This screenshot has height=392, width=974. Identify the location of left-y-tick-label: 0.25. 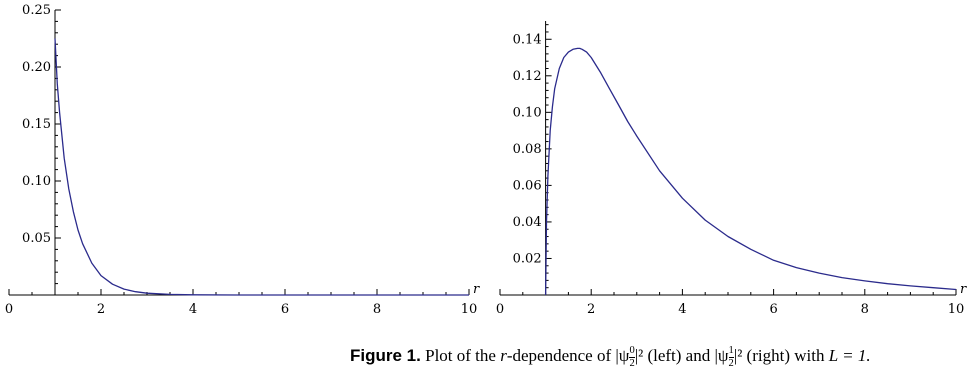
(36, 10).